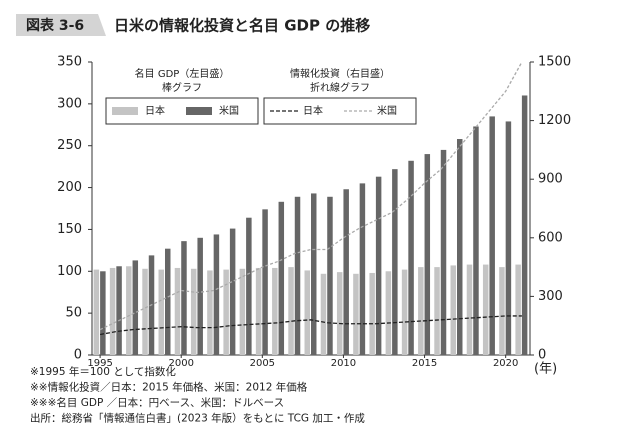 This screenshot has height=439, width=622. Describe the element at coordinates (69, 271) in the screenshot. I see `y-tick-label: 100` at that location.